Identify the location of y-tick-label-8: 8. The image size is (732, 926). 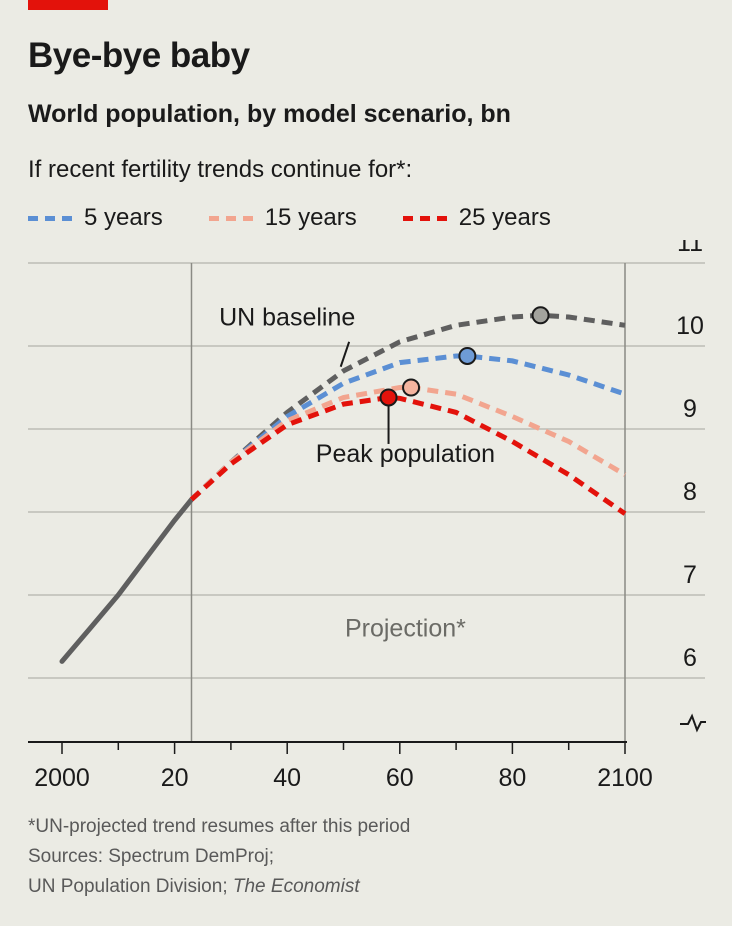
(690, 492).